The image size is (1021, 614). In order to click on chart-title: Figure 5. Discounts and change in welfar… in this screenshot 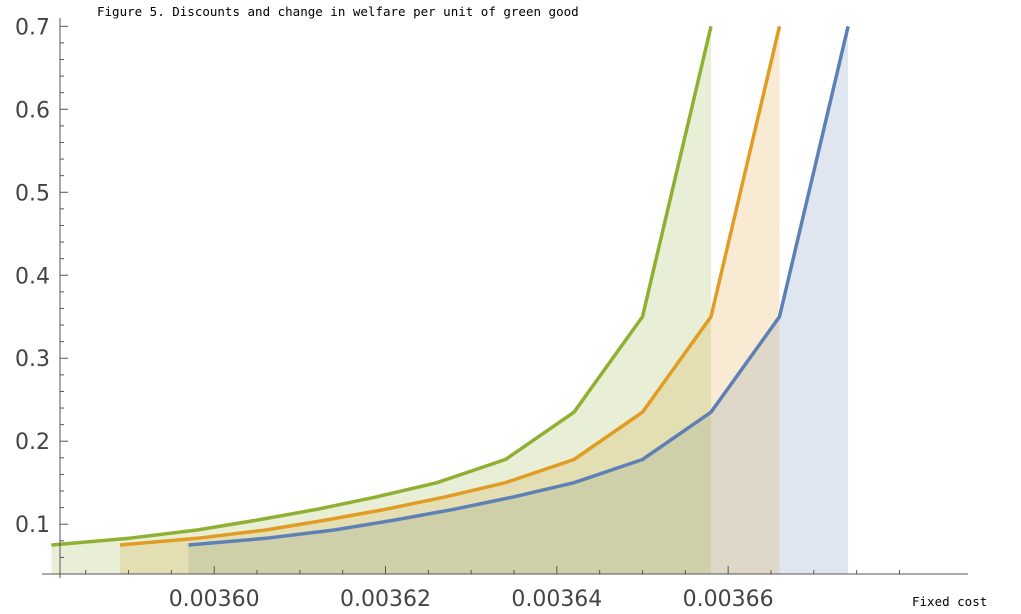, I will do `click(338, 11)`.